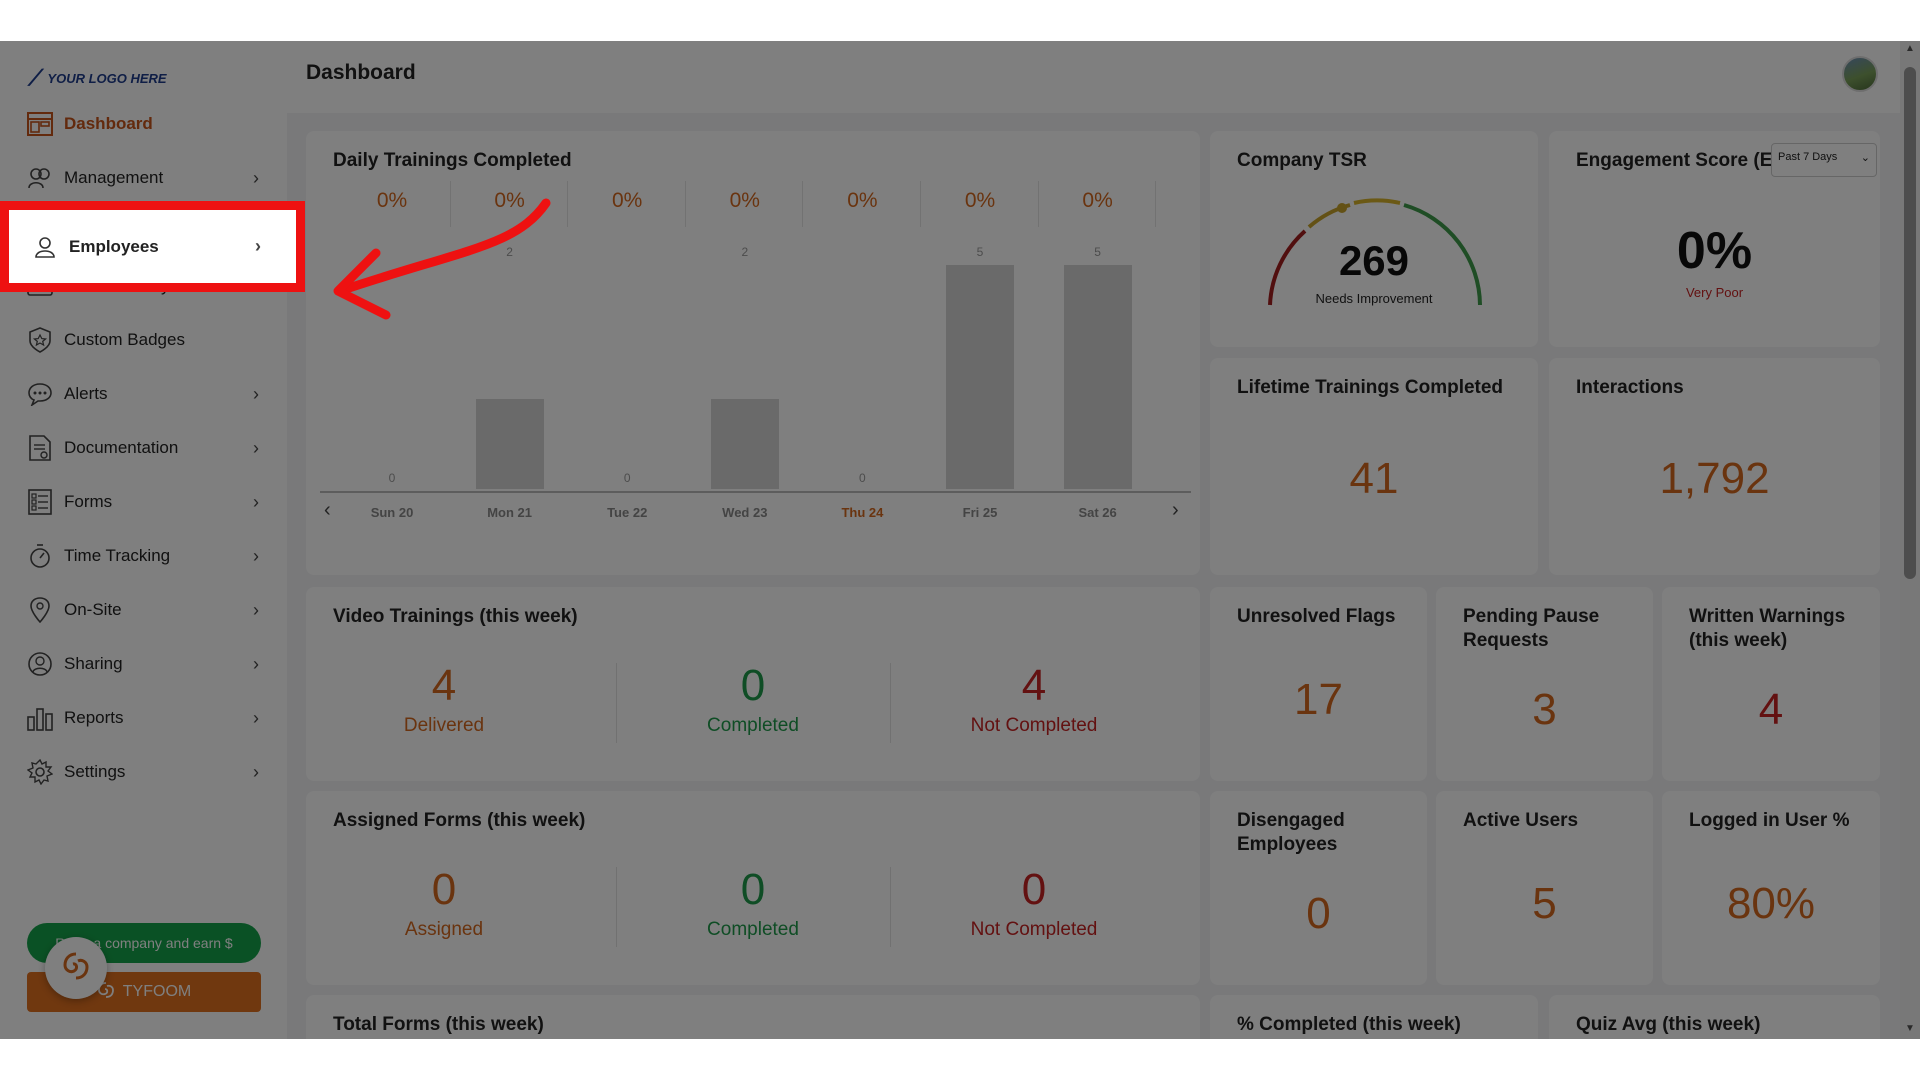 This screenshot has width=1920, height=1080. What do you see at coordinates (1771, 684) in the screenshot?
I see `written-warnings-card: Written Warnings (this week) 4` at bounding box center [1771, 684].